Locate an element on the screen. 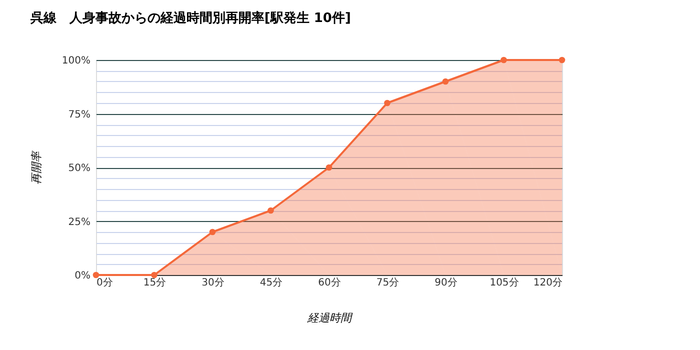 The height and width of the screenshot is (350, 700). x-tick-label: 45分 is located at coordinates (271, 282).